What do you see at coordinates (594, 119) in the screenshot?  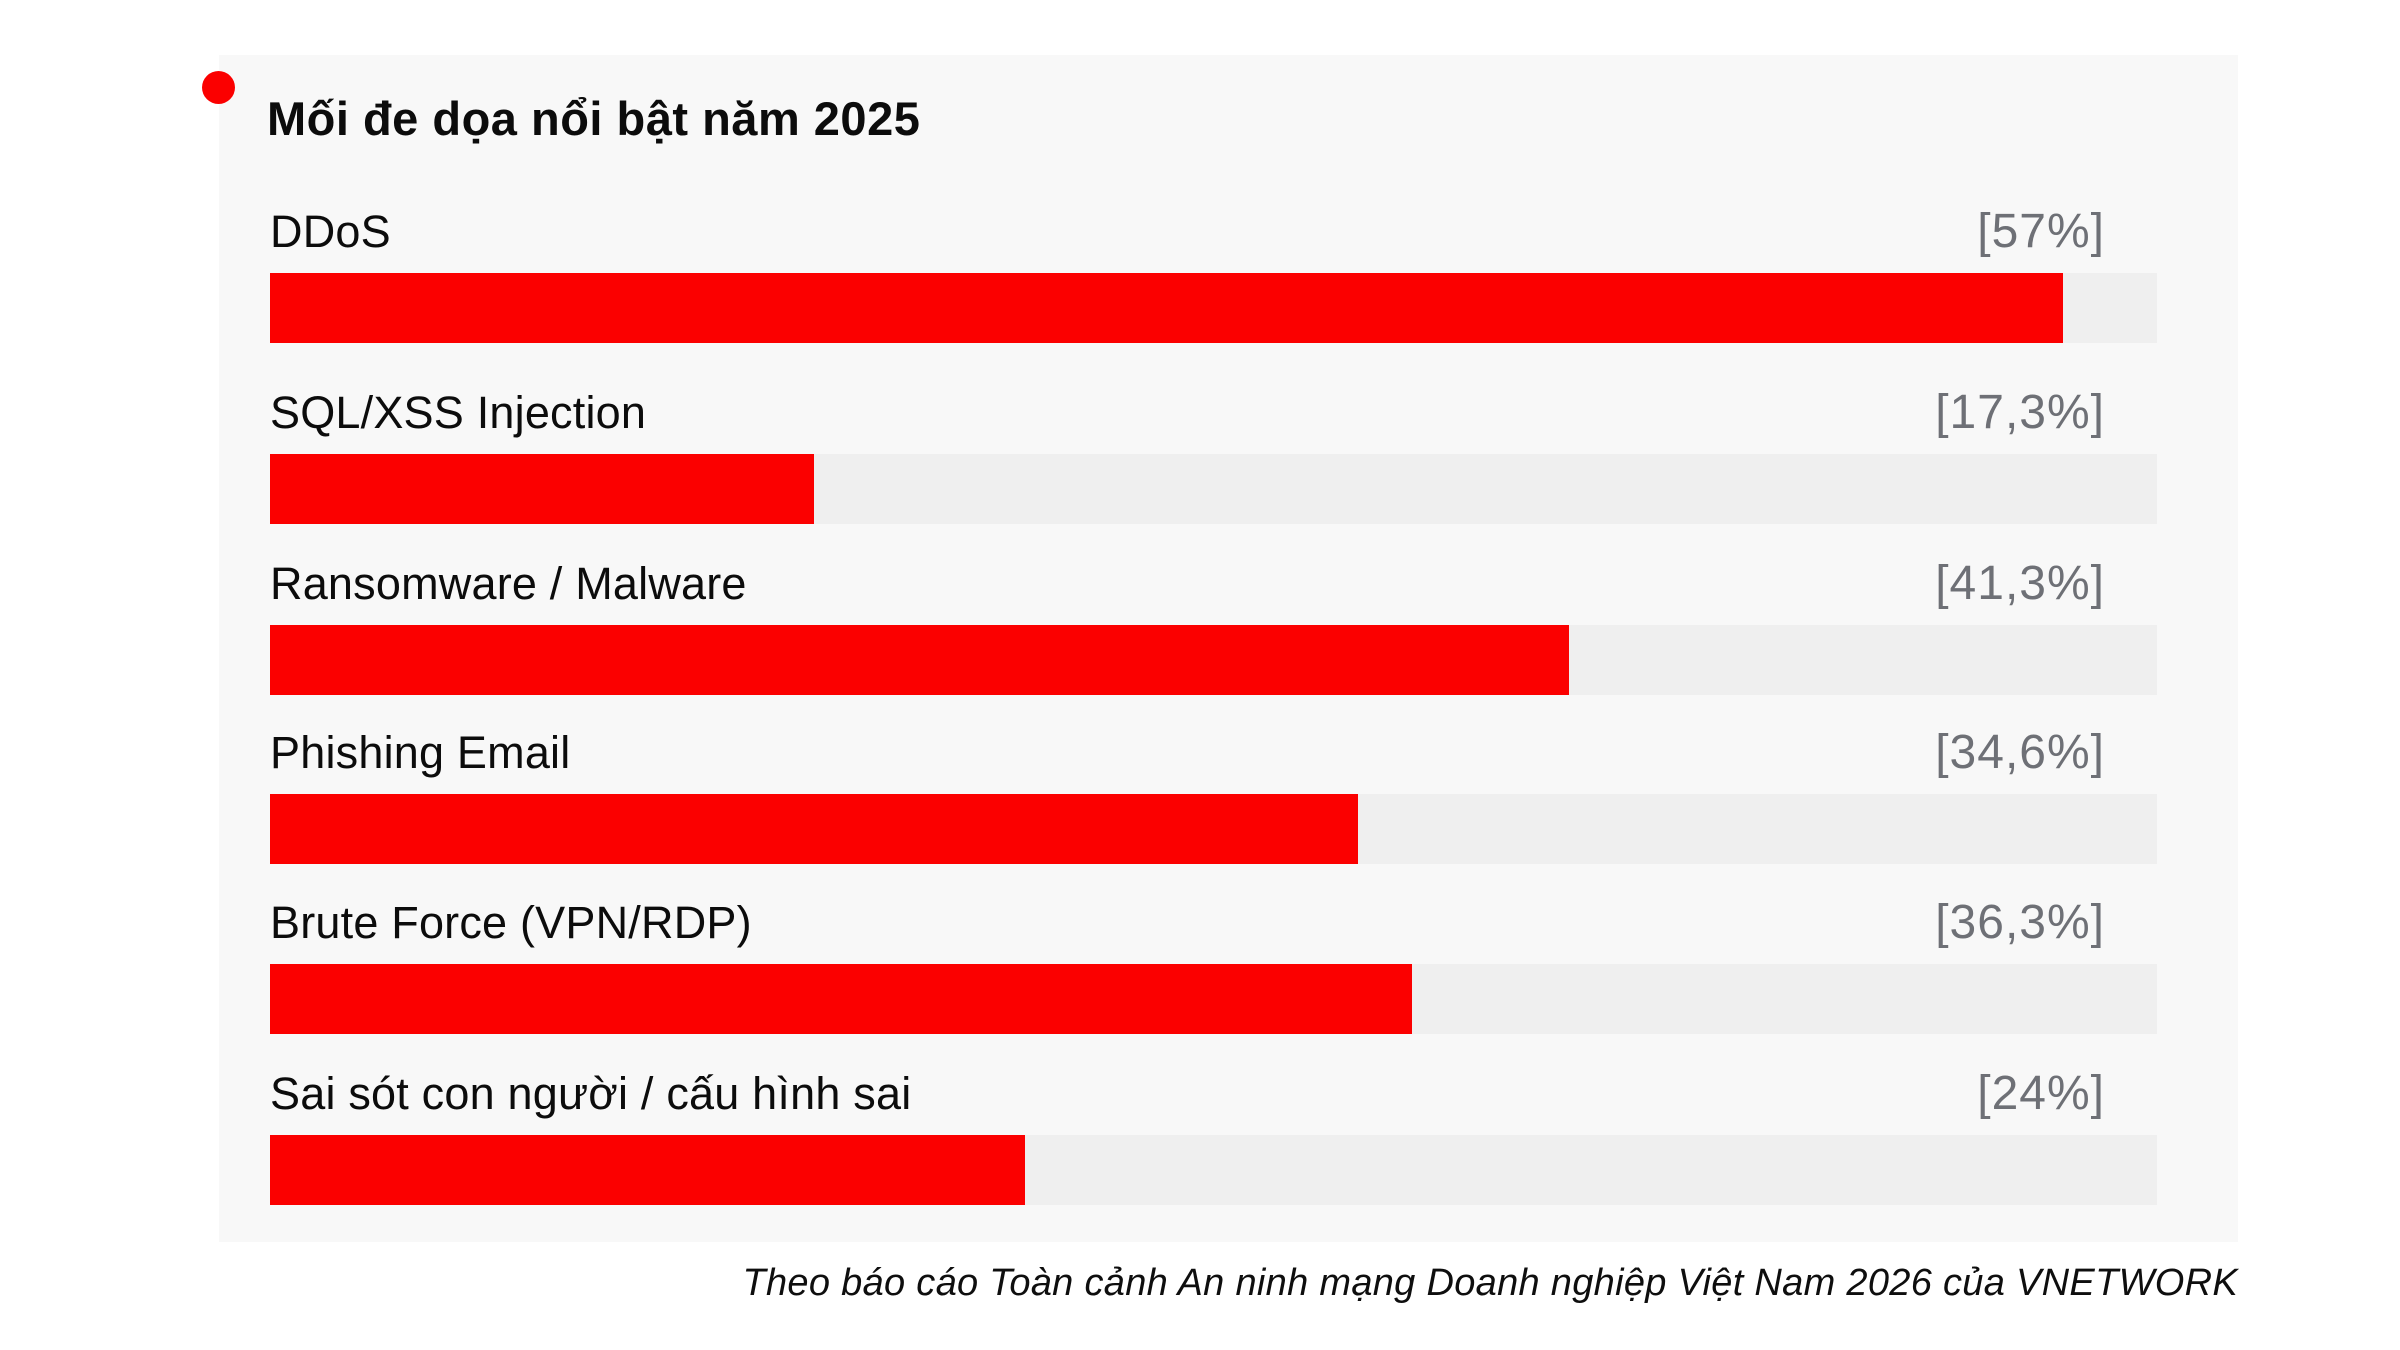 I see `chart-title: Mối đe dọa nổi bật năm 2025` at bounding box center [594, 119].